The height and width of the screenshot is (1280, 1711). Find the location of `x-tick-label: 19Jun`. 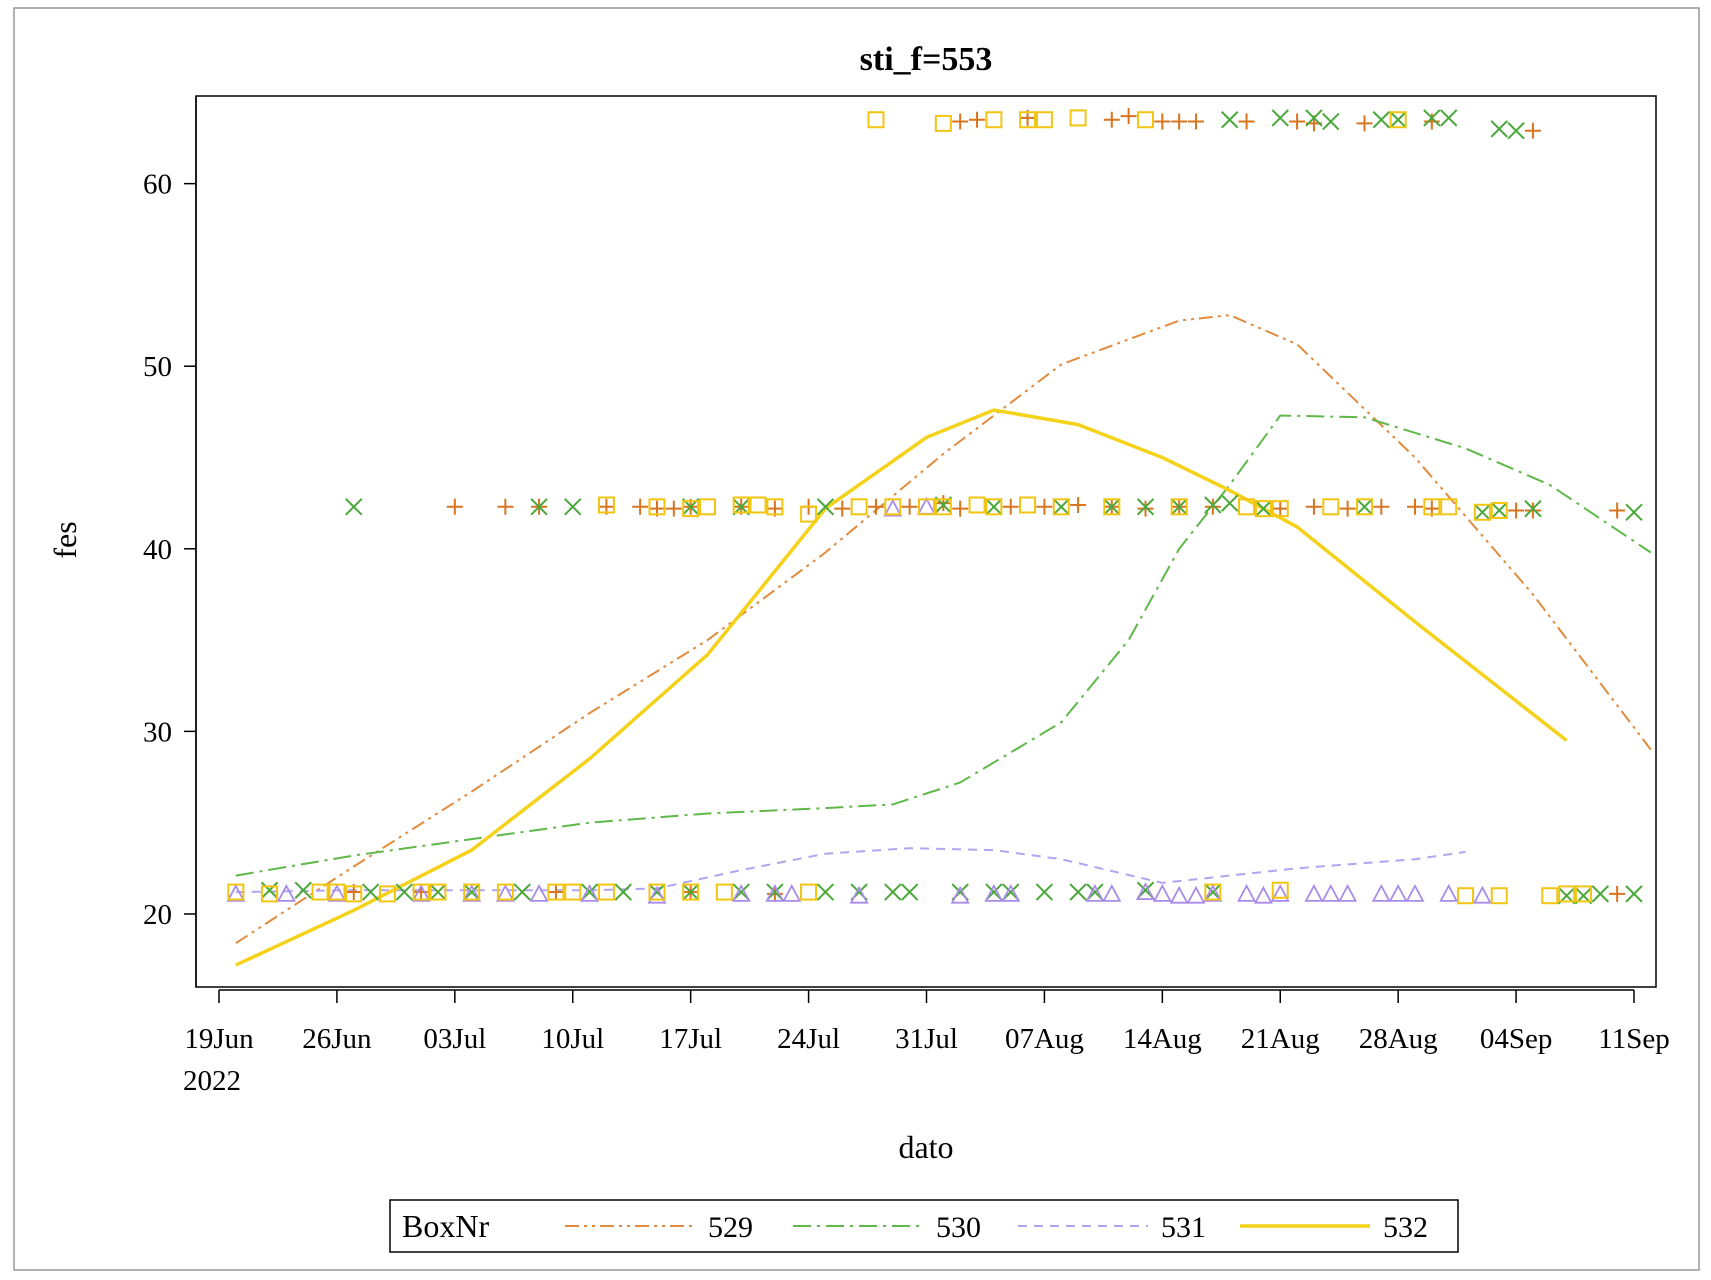

x-tick-label: 19Jun is located at coordinates (219, 1039).